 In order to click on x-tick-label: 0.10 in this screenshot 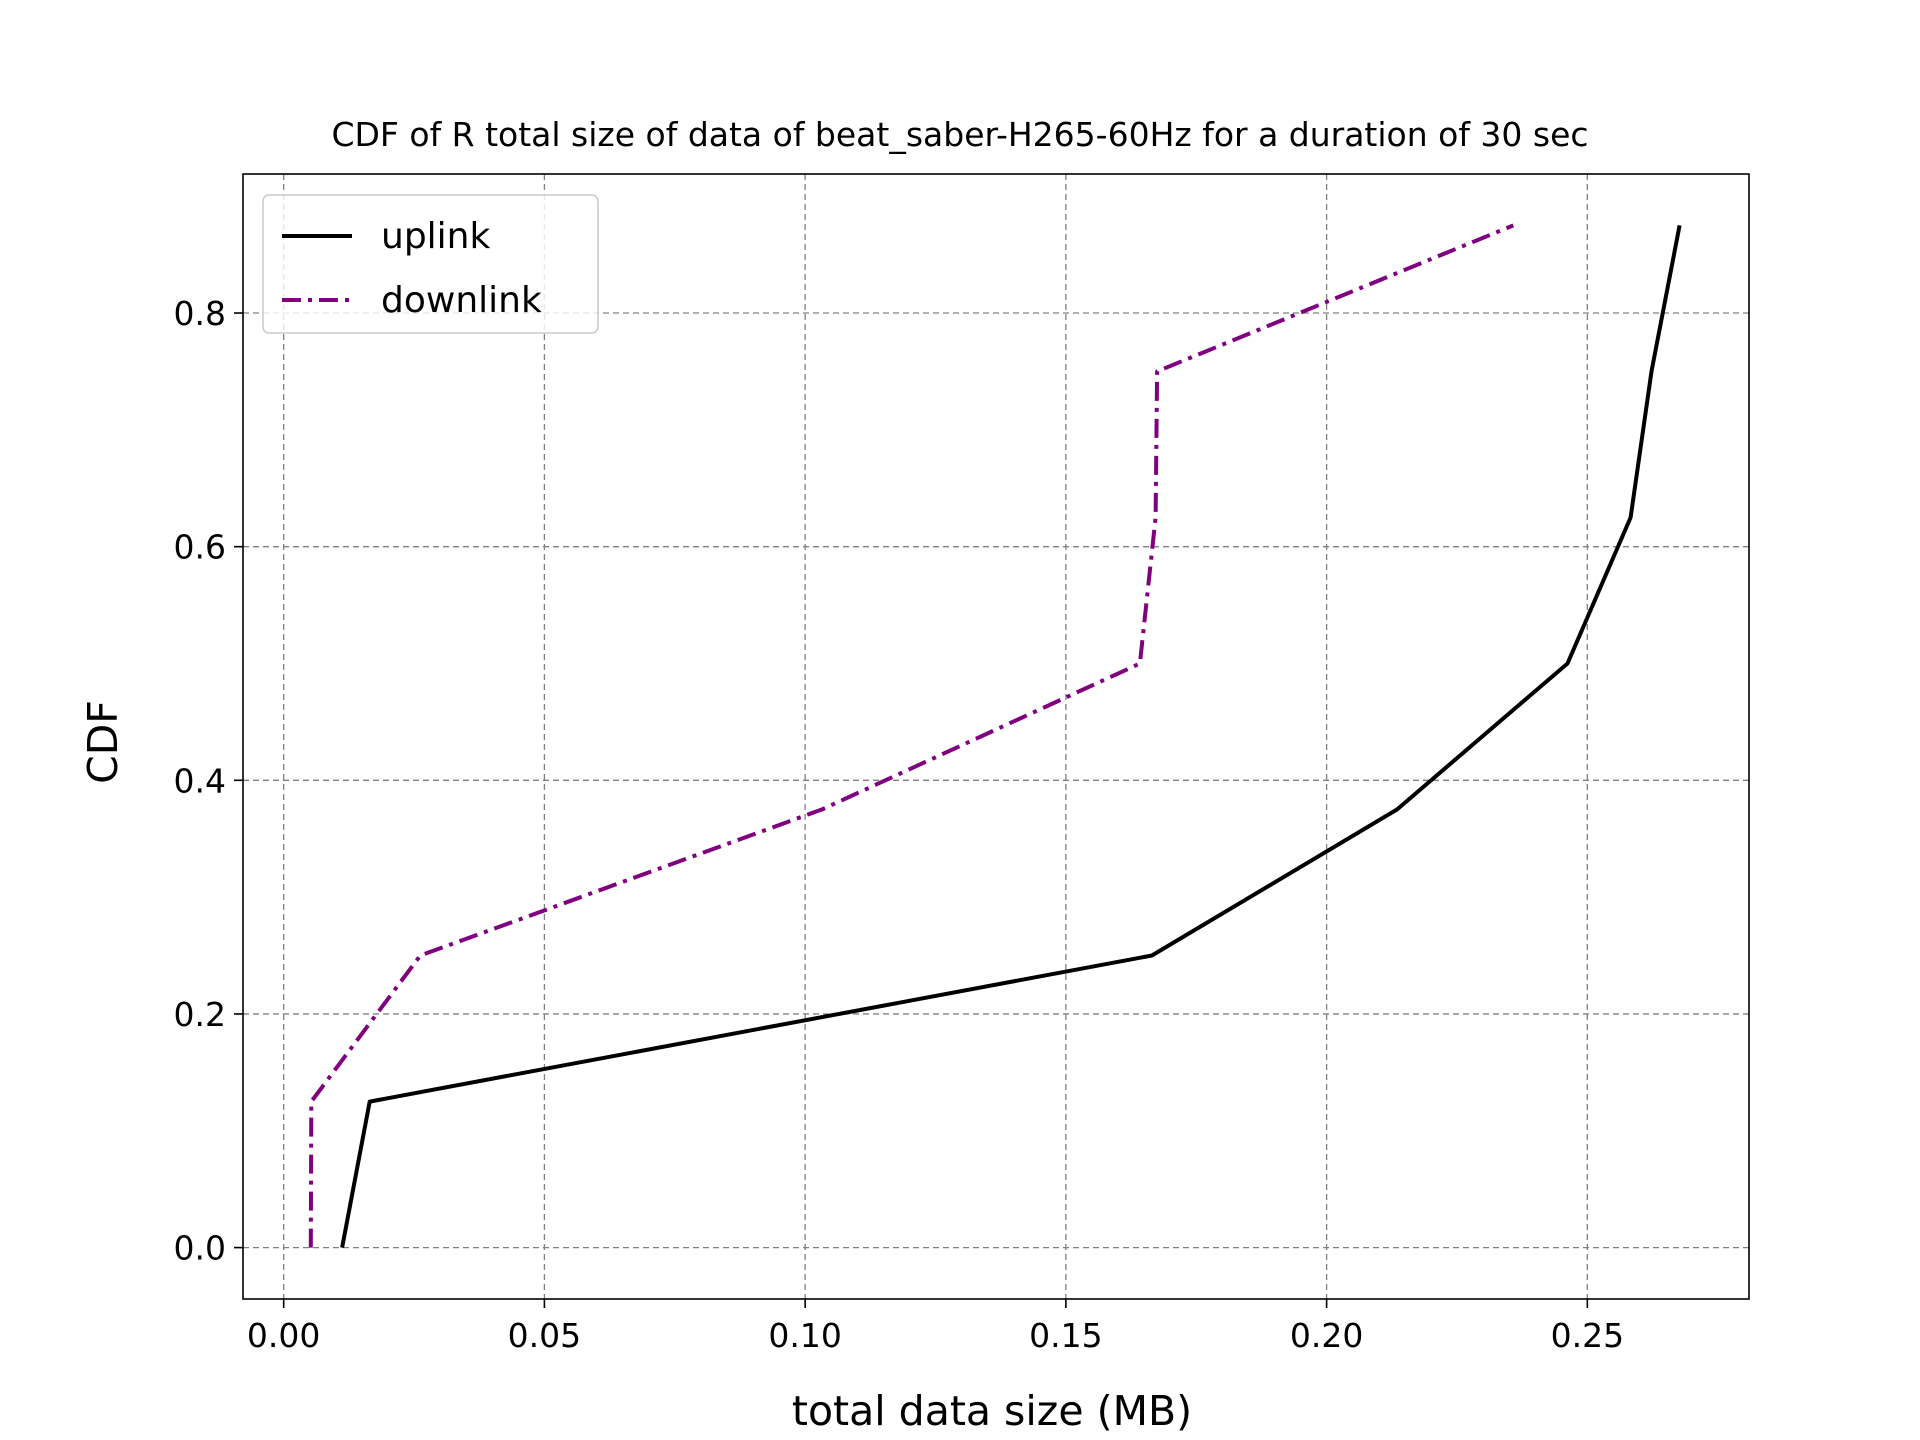, I will do `click(804, 1335)`.